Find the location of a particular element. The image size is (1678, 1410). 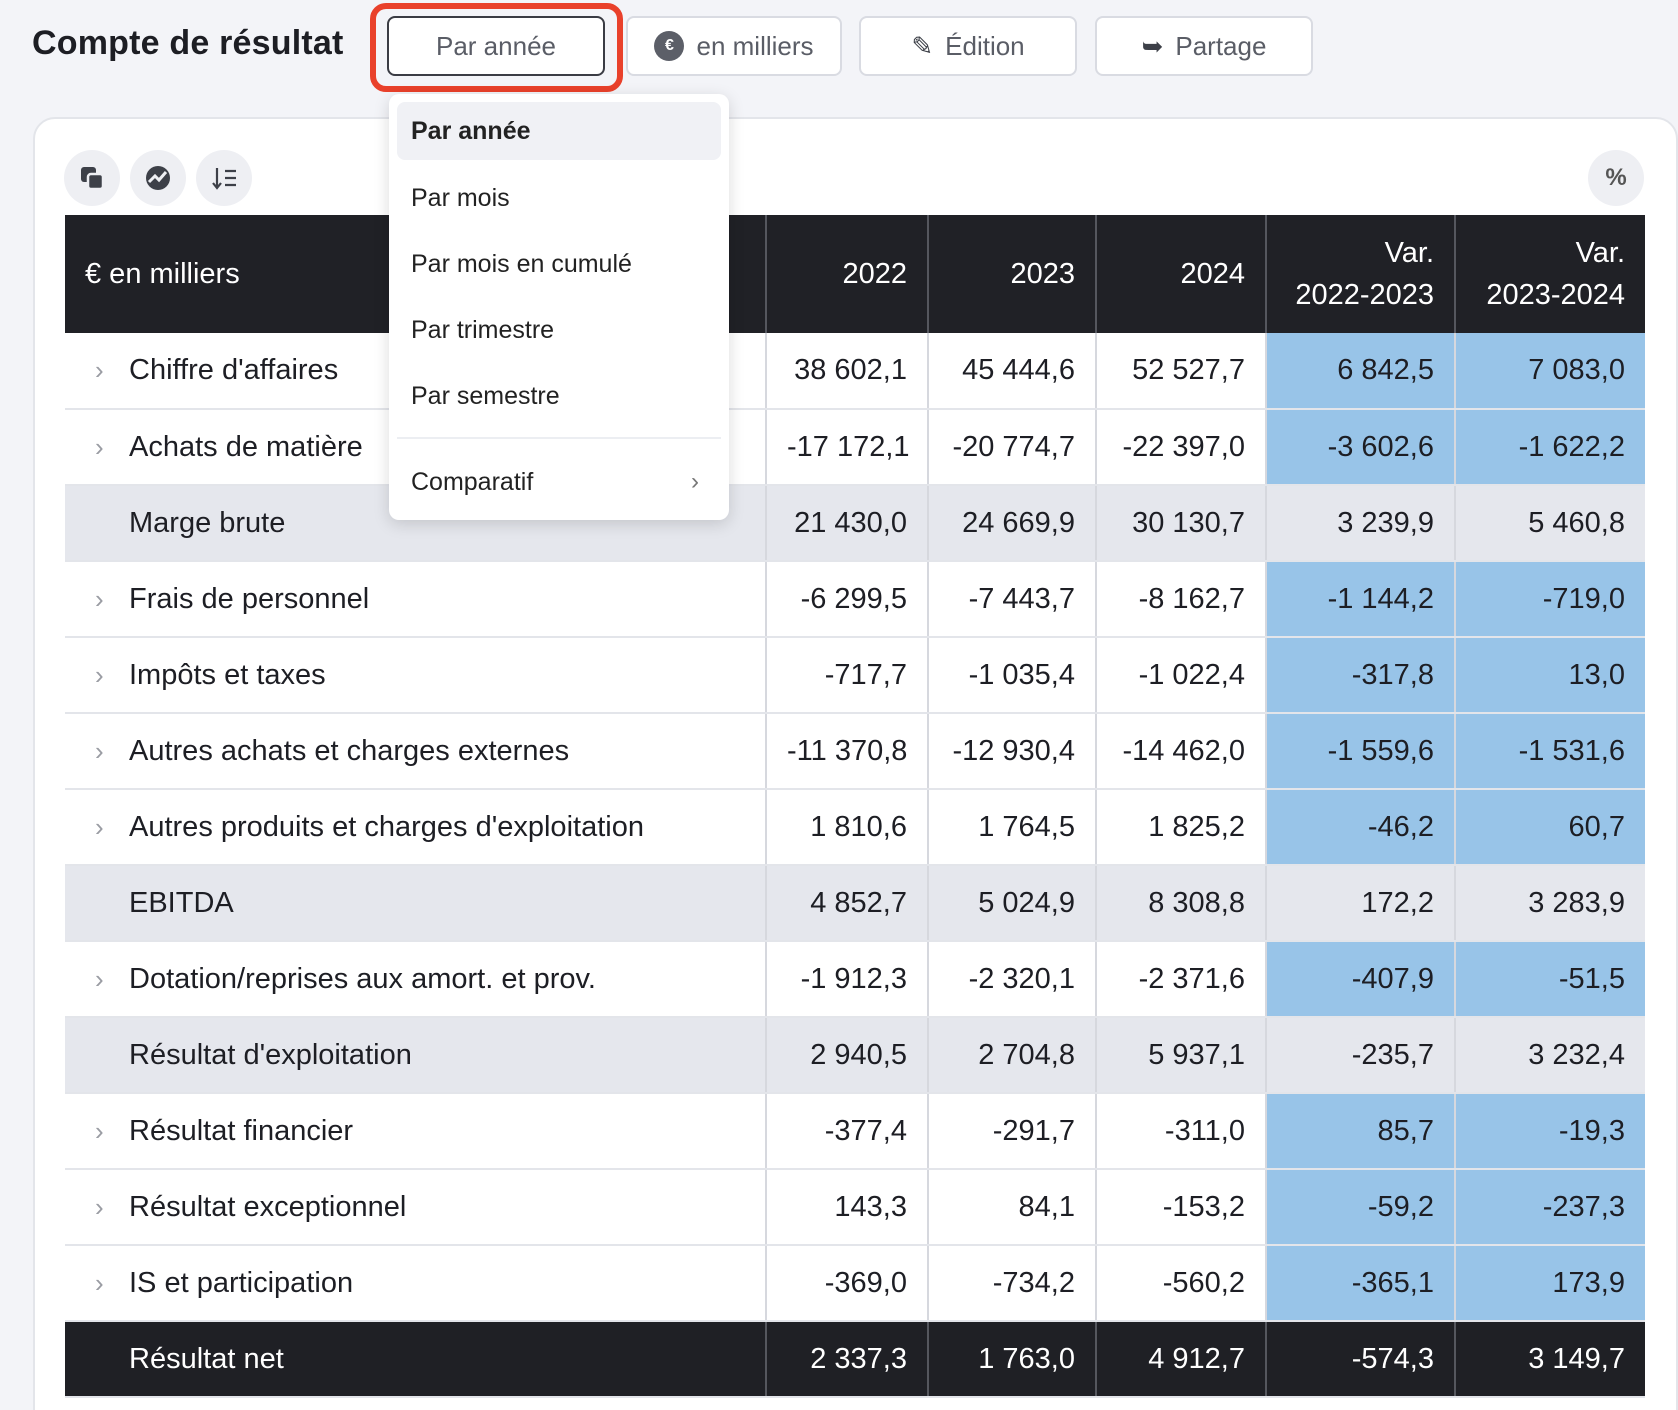

row-label: Résultat exceptionnel is located at coordinates (268, 1206).